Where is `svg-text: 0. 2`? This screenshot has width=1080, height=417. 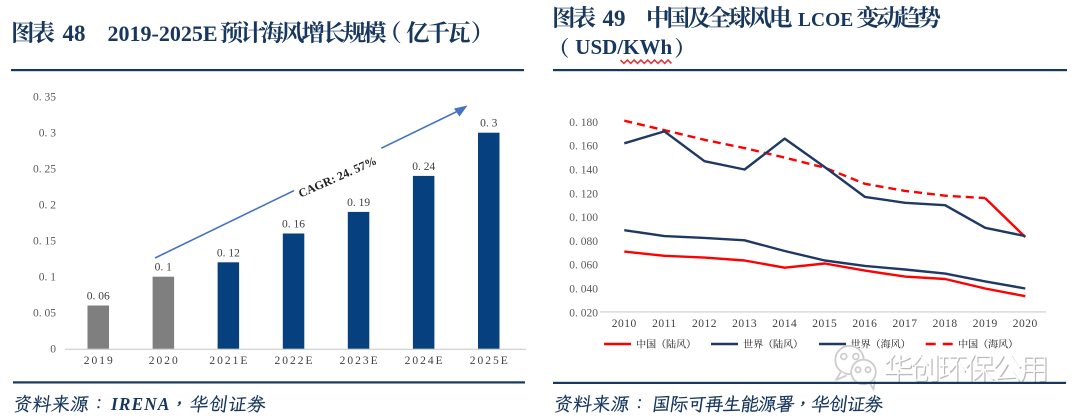
svg-text: 0. 2 is located at coordinates (48, 206).